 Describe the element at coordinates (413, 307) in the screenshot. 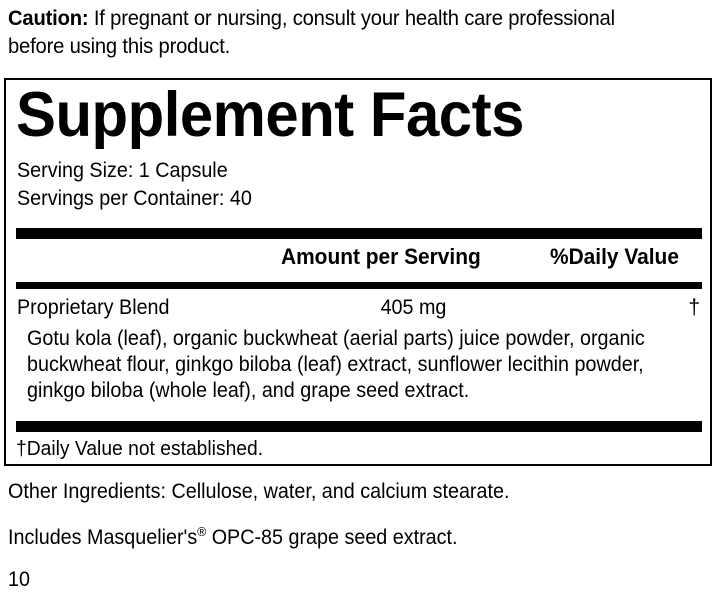

I see `row-amount-proprietary-blend: 405 mg` at that location.